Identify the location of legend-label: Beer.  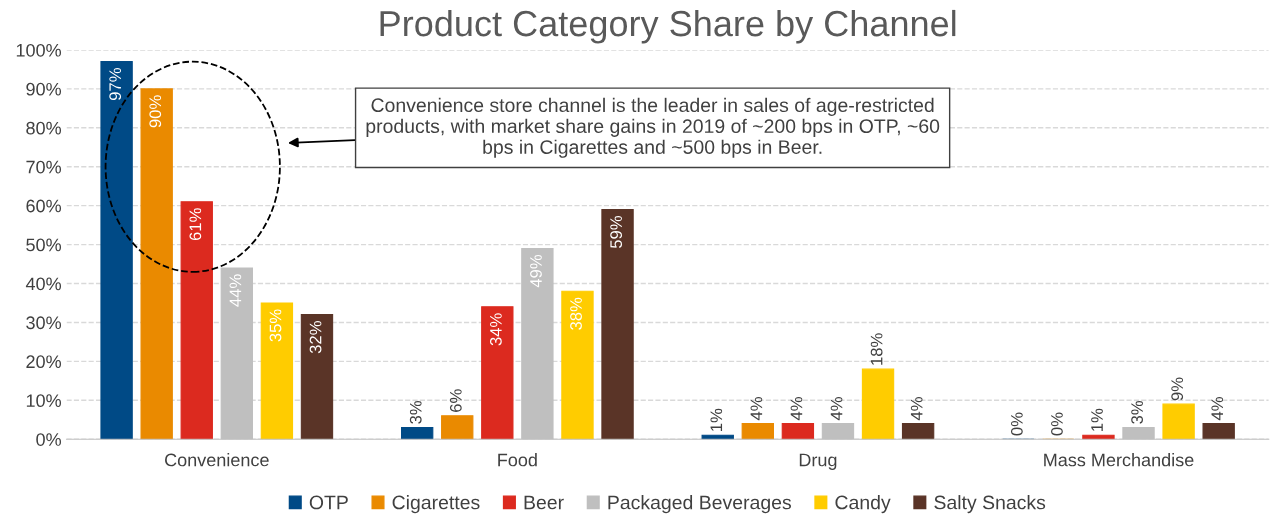
(544, 502).